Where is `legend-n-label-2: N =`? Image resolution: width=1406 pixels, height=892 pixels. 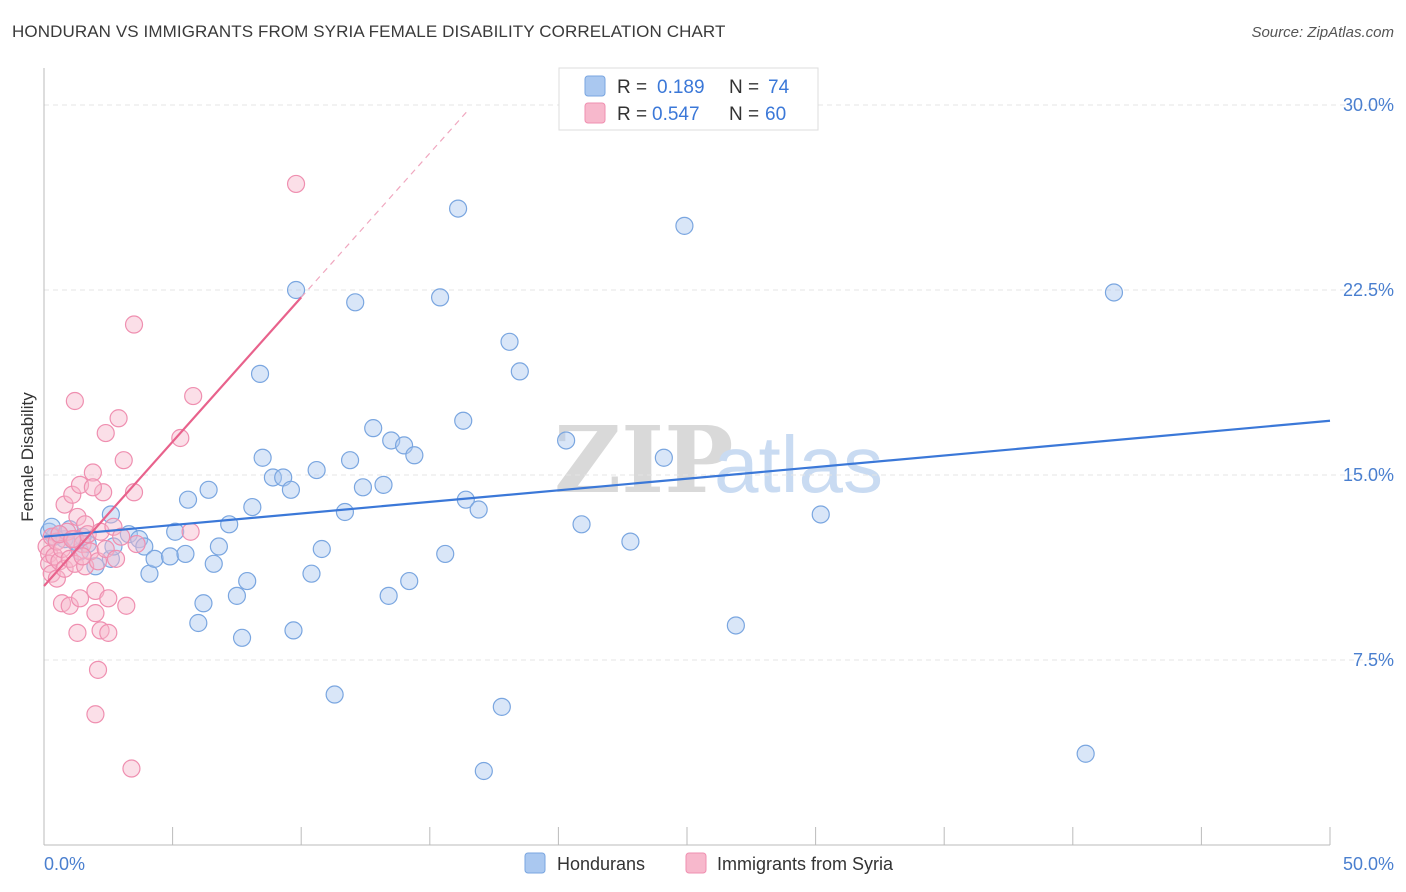
legend-n-label-2: N = is located at coordinates (744, 114).